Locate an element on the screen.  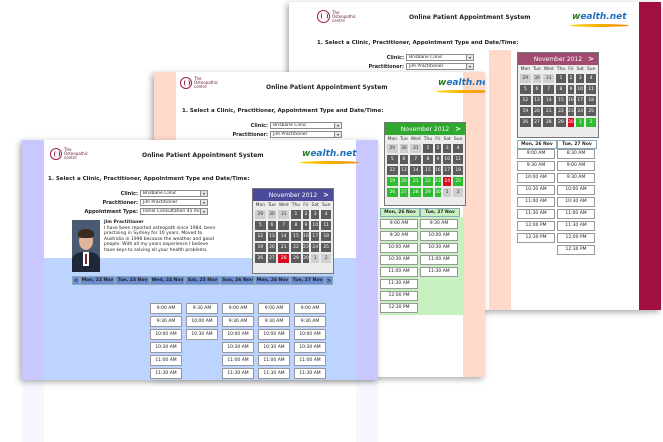
calendar-day: 21 is located at coordinates (549, 111).